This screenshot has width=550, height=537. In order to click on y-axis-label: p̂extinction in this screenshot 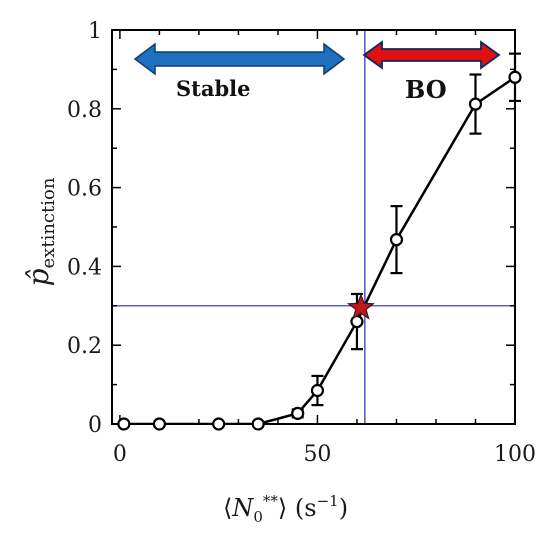, I will do `click(40, 231)`.